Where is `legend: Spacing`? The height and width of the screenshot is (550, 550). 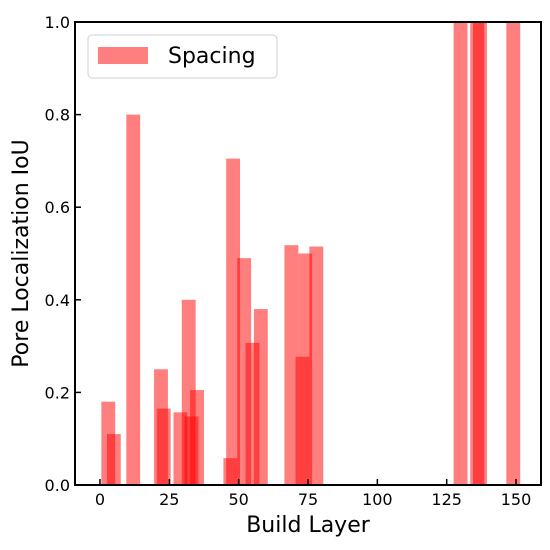 legend: Spacing is located at coordinates (182, 56).